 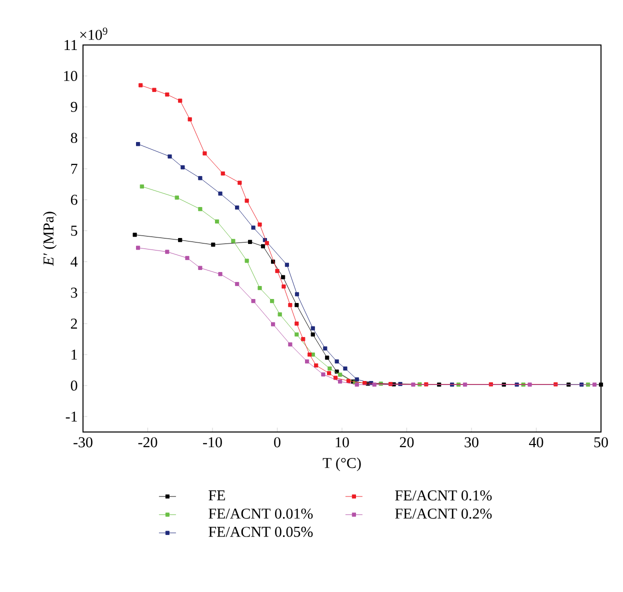 What do you see at coordinates (74, 169) in the screenshot?
I see `y-tick-label: 7` at bounding box center [74, 169].